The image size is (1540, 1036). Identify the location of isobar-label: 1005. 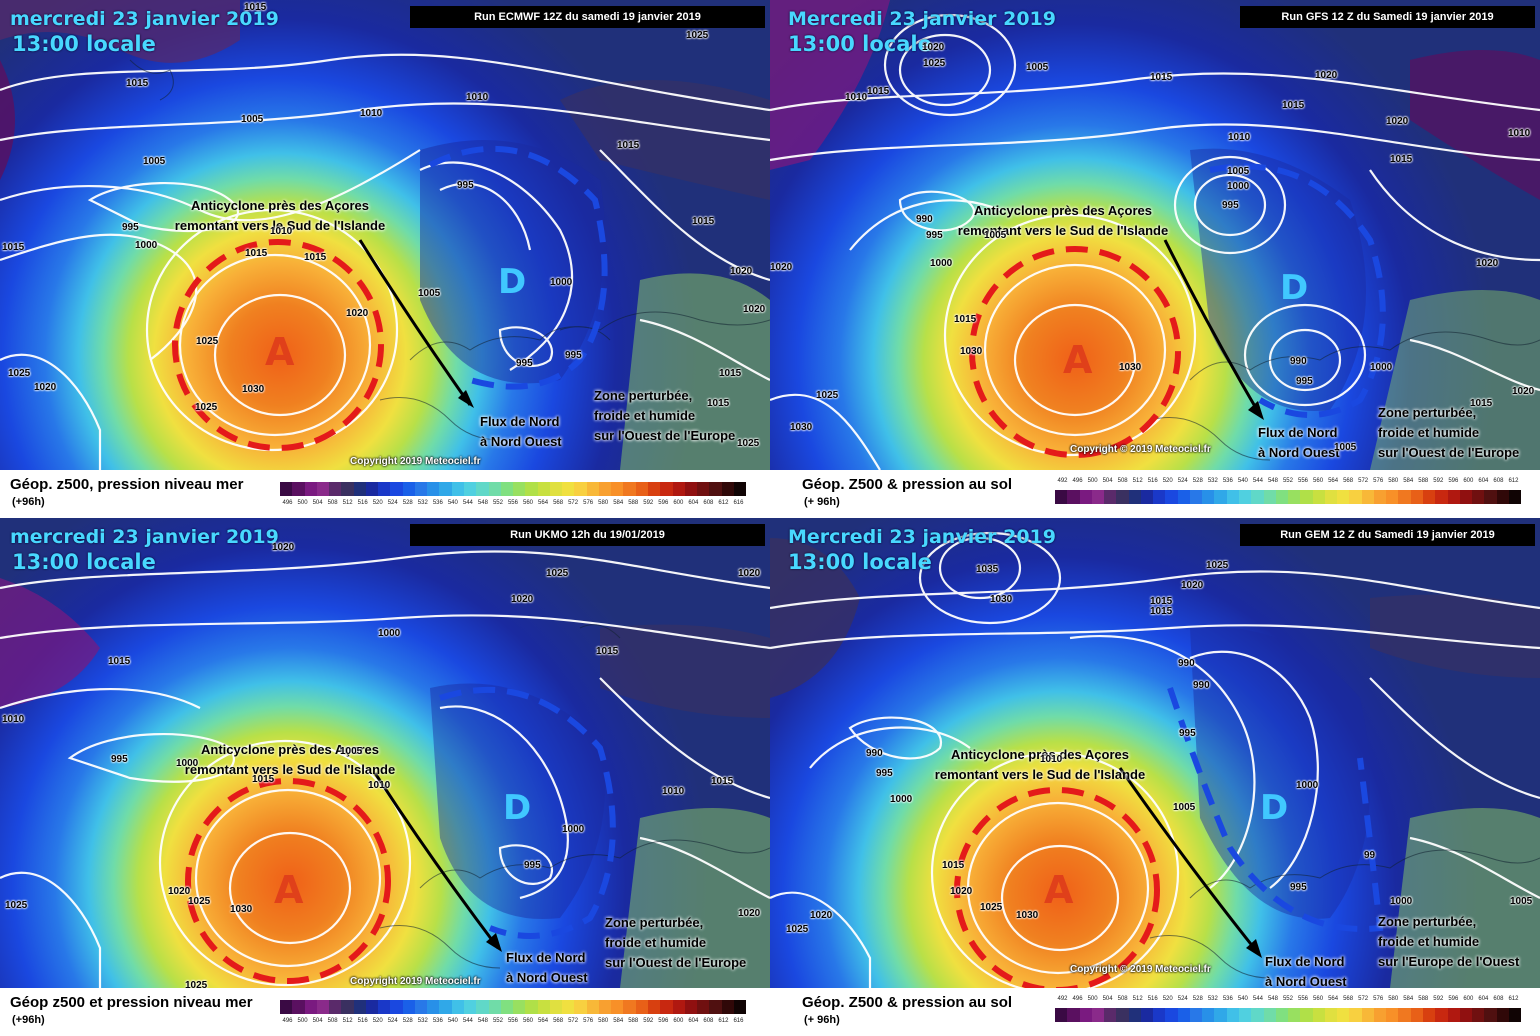
(351, 751).